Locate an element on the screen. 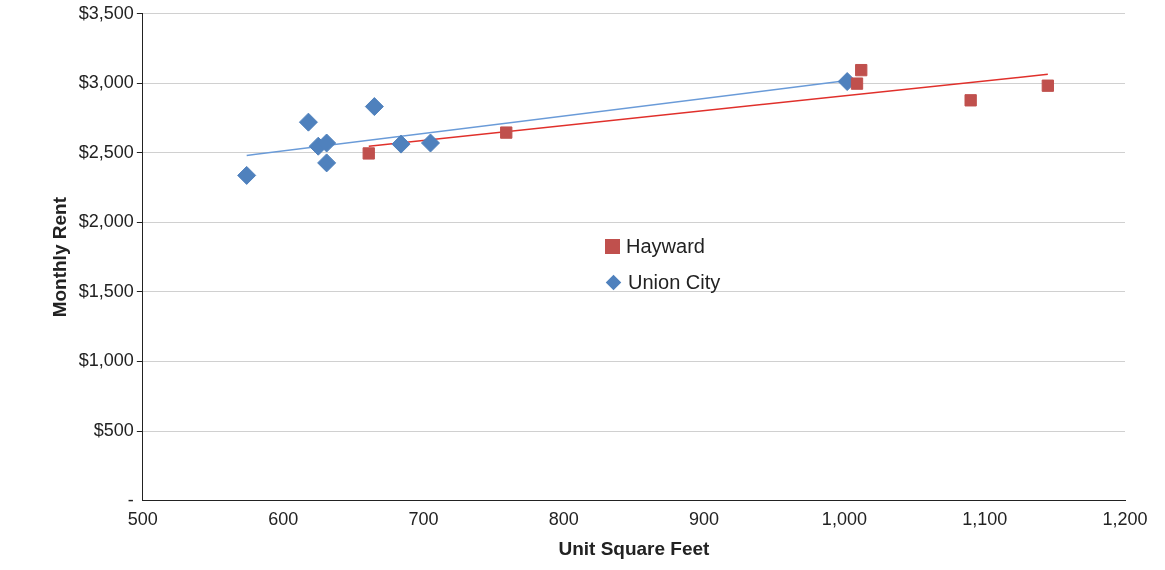 Image resolution: width=1165 pixels, height=570 pixels. y-tick-label: $1,000 is located at coordinates (106, 360).